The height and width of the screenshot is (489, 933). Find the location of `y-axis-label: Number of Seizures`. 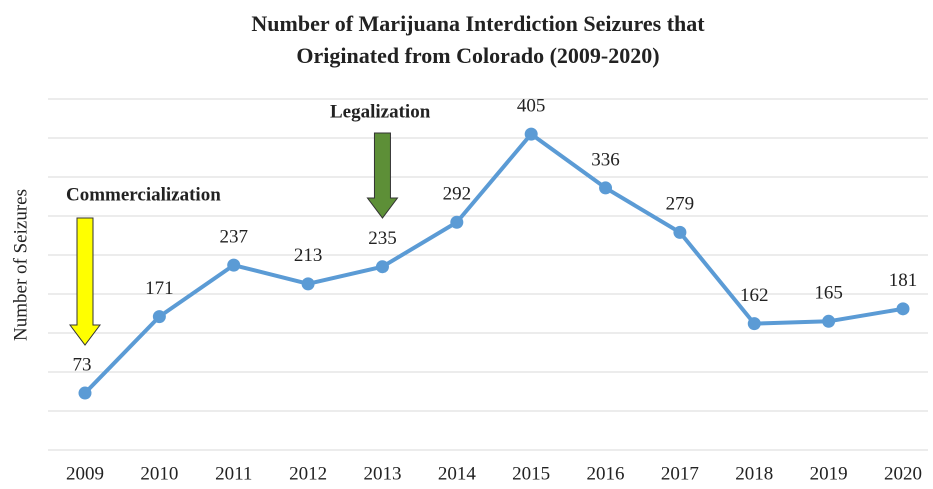

y-axis-label: Number of Seizures is located at coordinates (20, 265).